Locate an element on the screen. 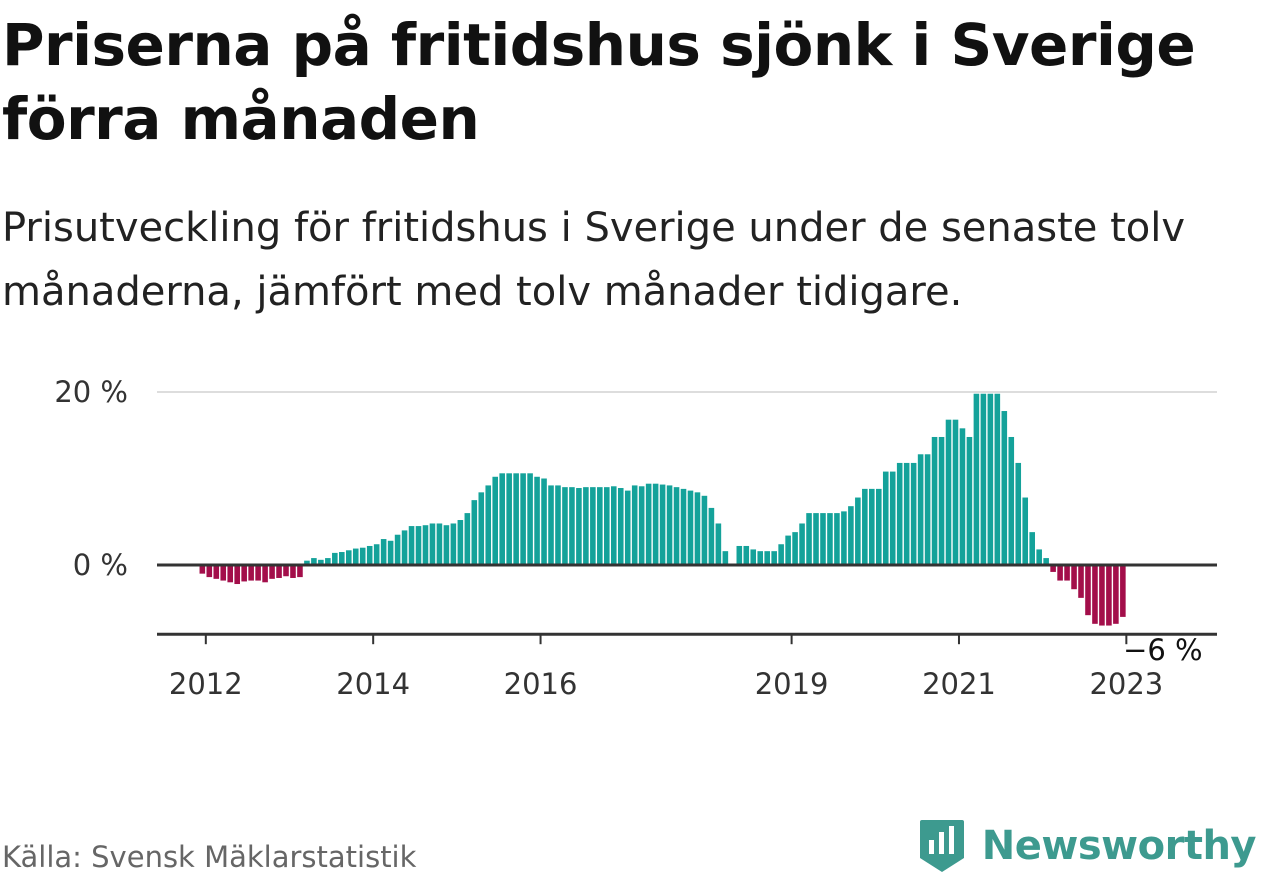 The height and width of the screenshot is (879, 1262). y-tick-label: 20 % is located at coordinates (91, 392).